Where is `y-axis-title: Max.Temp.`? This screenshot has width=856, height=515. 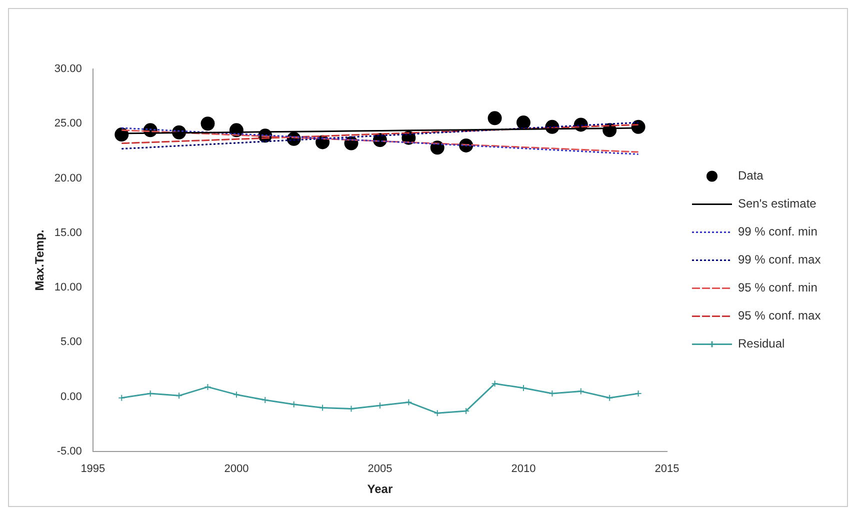
y-axis-title: Max.Temp. is located at coordinates (39, 260).